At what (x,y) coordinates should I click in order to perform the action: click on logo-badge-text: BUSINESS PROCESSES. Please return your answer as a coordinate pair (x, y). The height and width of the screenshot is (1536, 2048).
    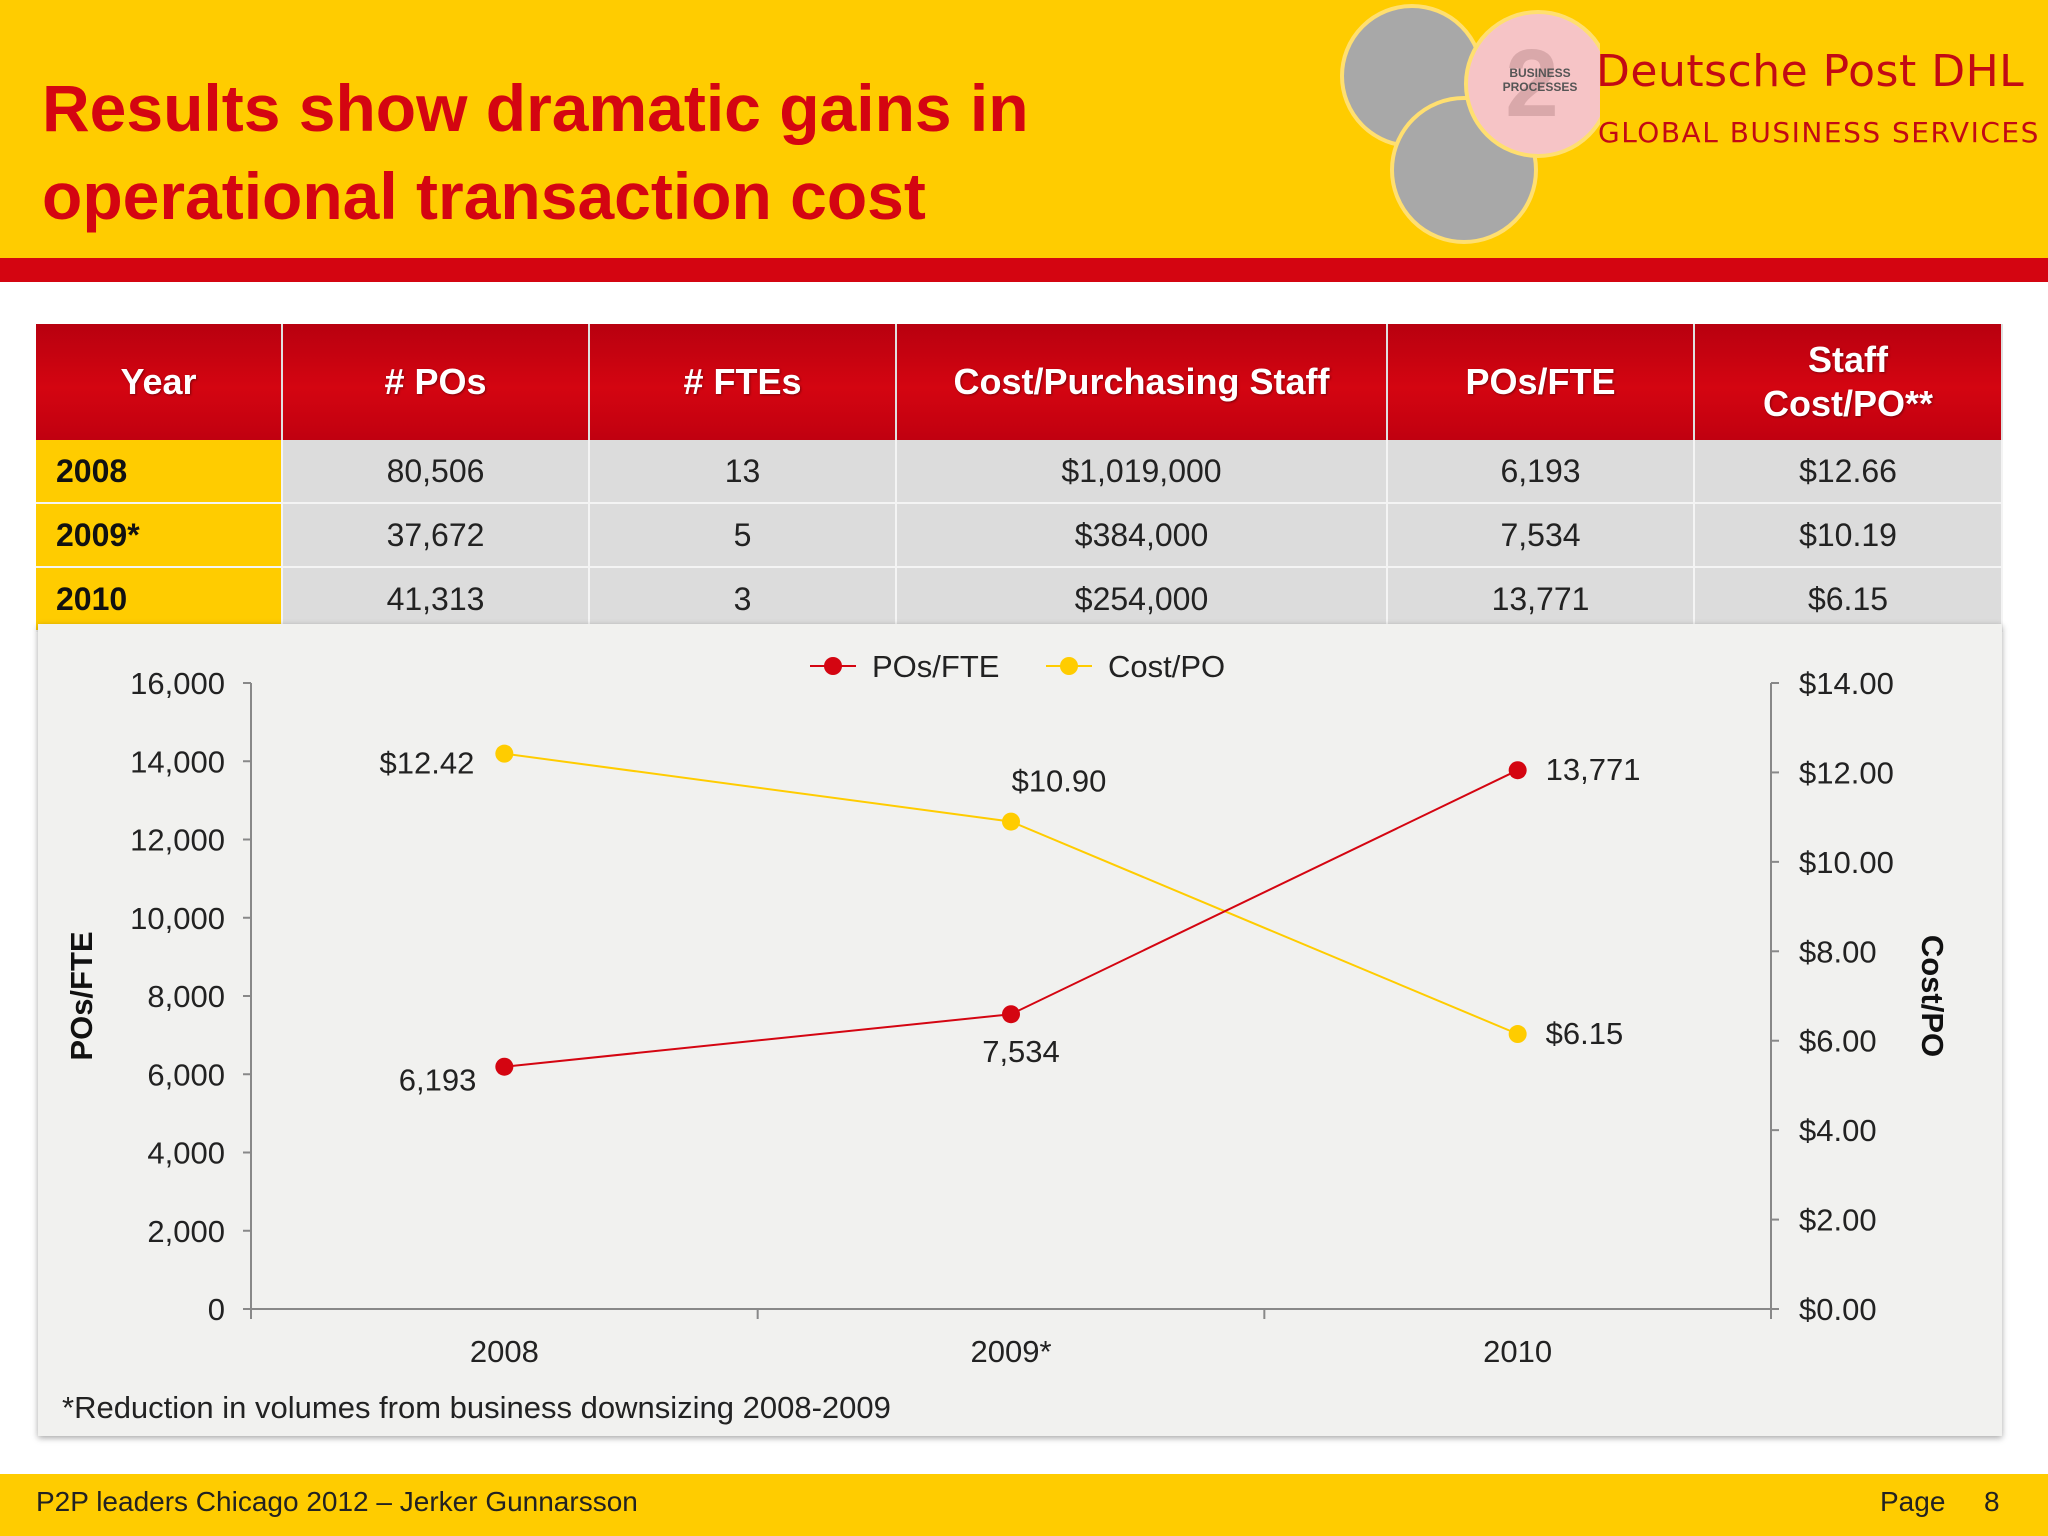
    Looking at the image, I should click on (1540, 80).